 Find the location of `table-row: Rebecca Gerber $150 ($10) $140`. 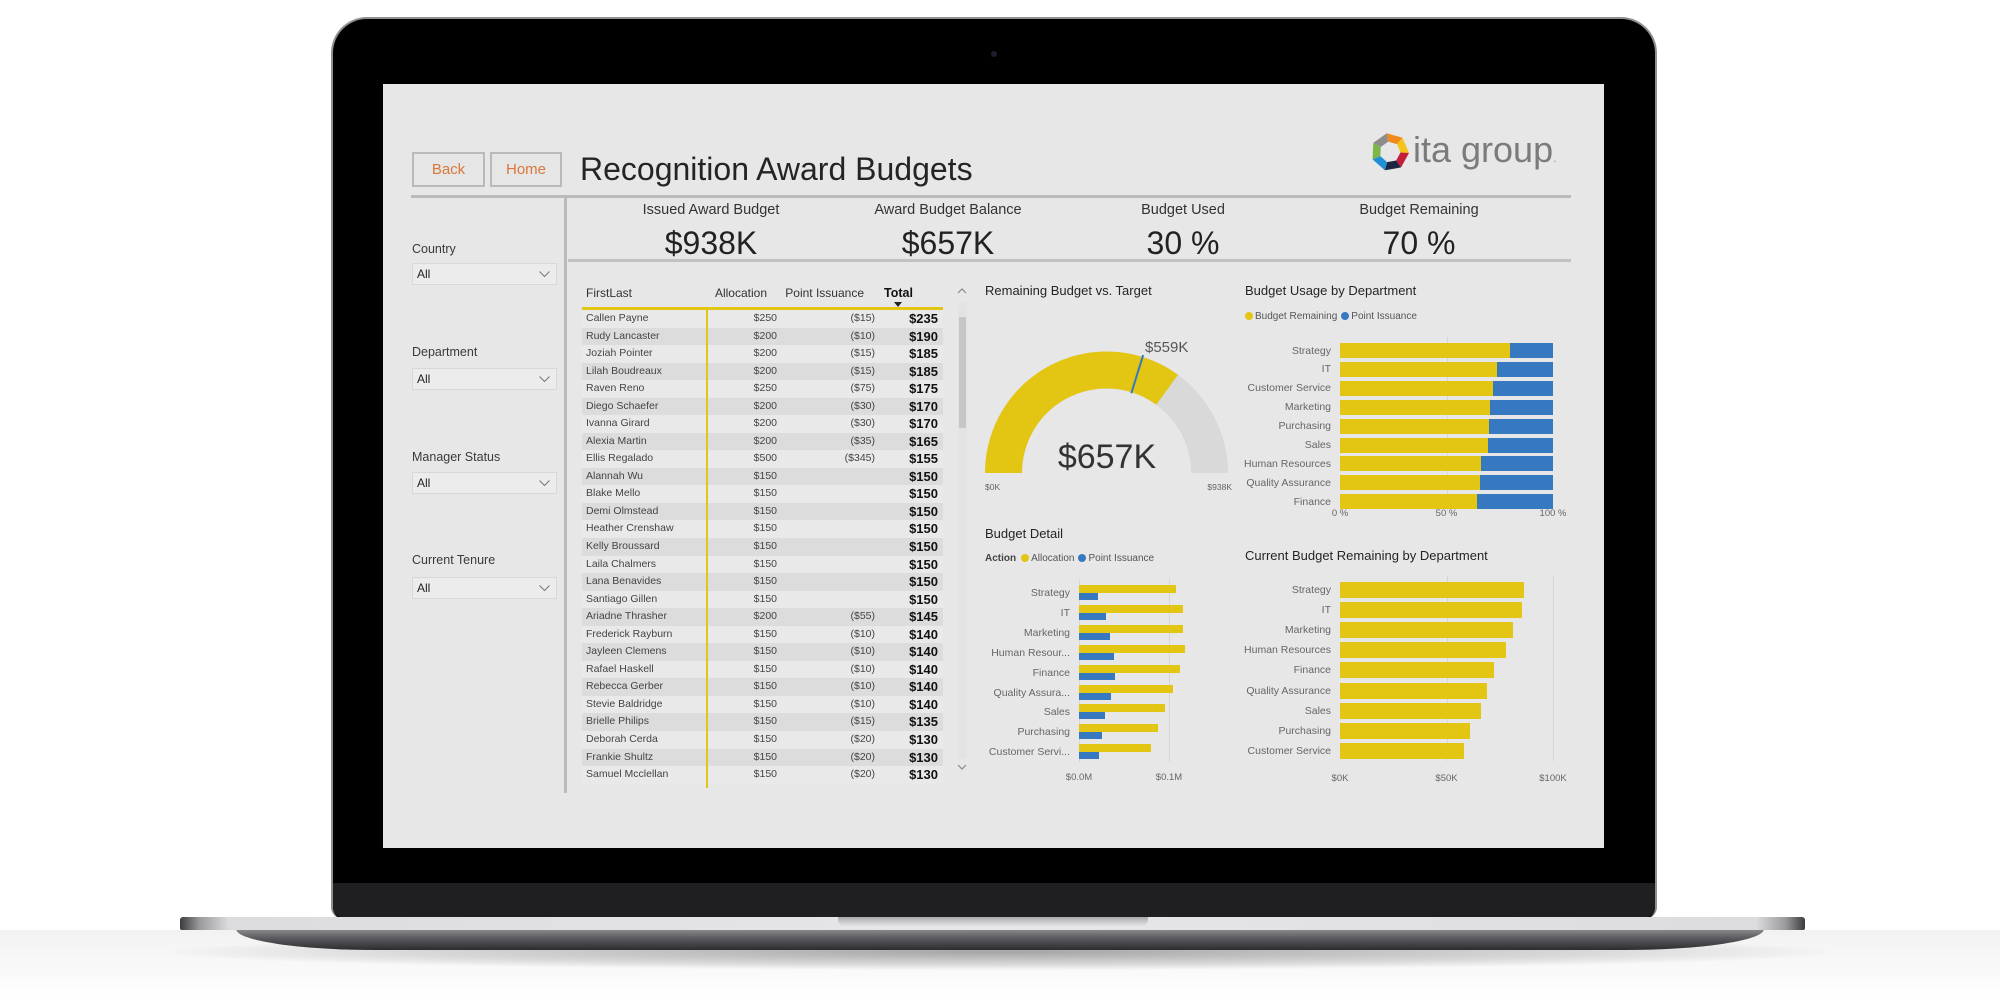

table-row: Rebecca Gerber $150 ($10) $140 is located at coordinates (762, 687).